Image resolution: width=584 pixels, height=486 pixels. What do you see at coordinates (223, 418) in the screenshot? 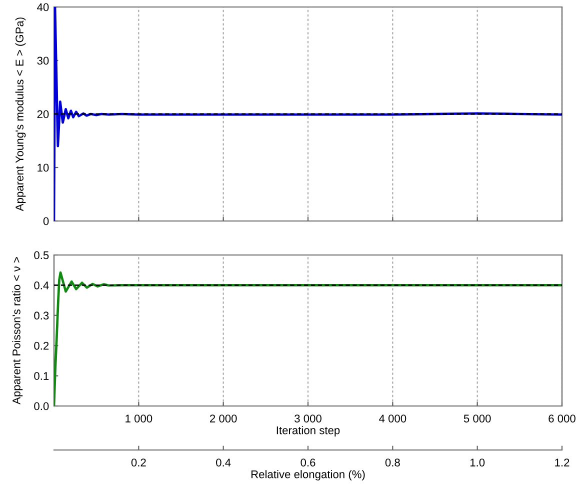
I see `x-tick-label: 2 000` at bounding box center [223, 418].